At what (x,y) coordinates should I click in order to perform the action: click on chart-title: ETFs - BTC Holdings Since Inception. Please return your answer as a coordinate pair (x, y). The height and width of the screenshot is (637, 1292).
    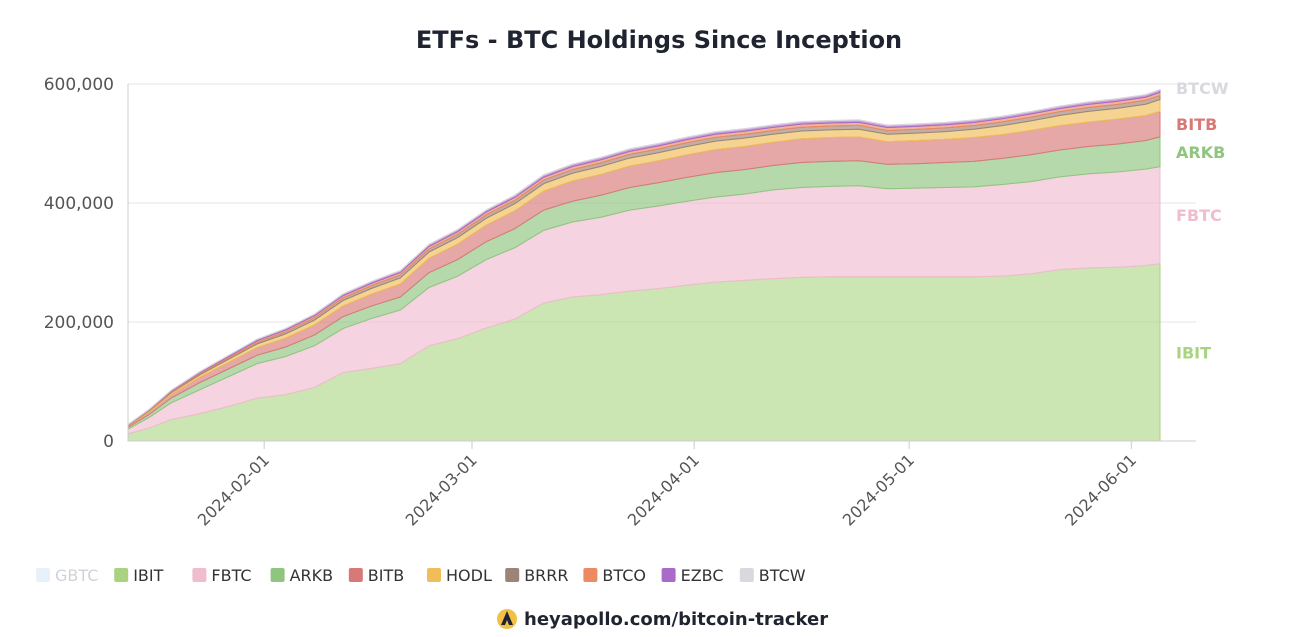
    Looking at the image, I should click on (659, 40).